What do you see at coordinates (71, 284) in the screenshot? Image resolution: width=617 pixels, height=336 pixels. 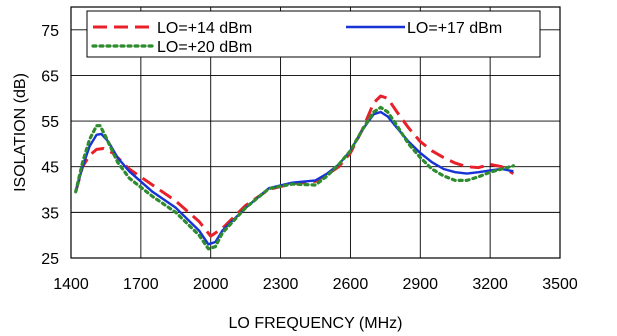 I see `x-tick-label: 1400` at bounding box center [71, 284].